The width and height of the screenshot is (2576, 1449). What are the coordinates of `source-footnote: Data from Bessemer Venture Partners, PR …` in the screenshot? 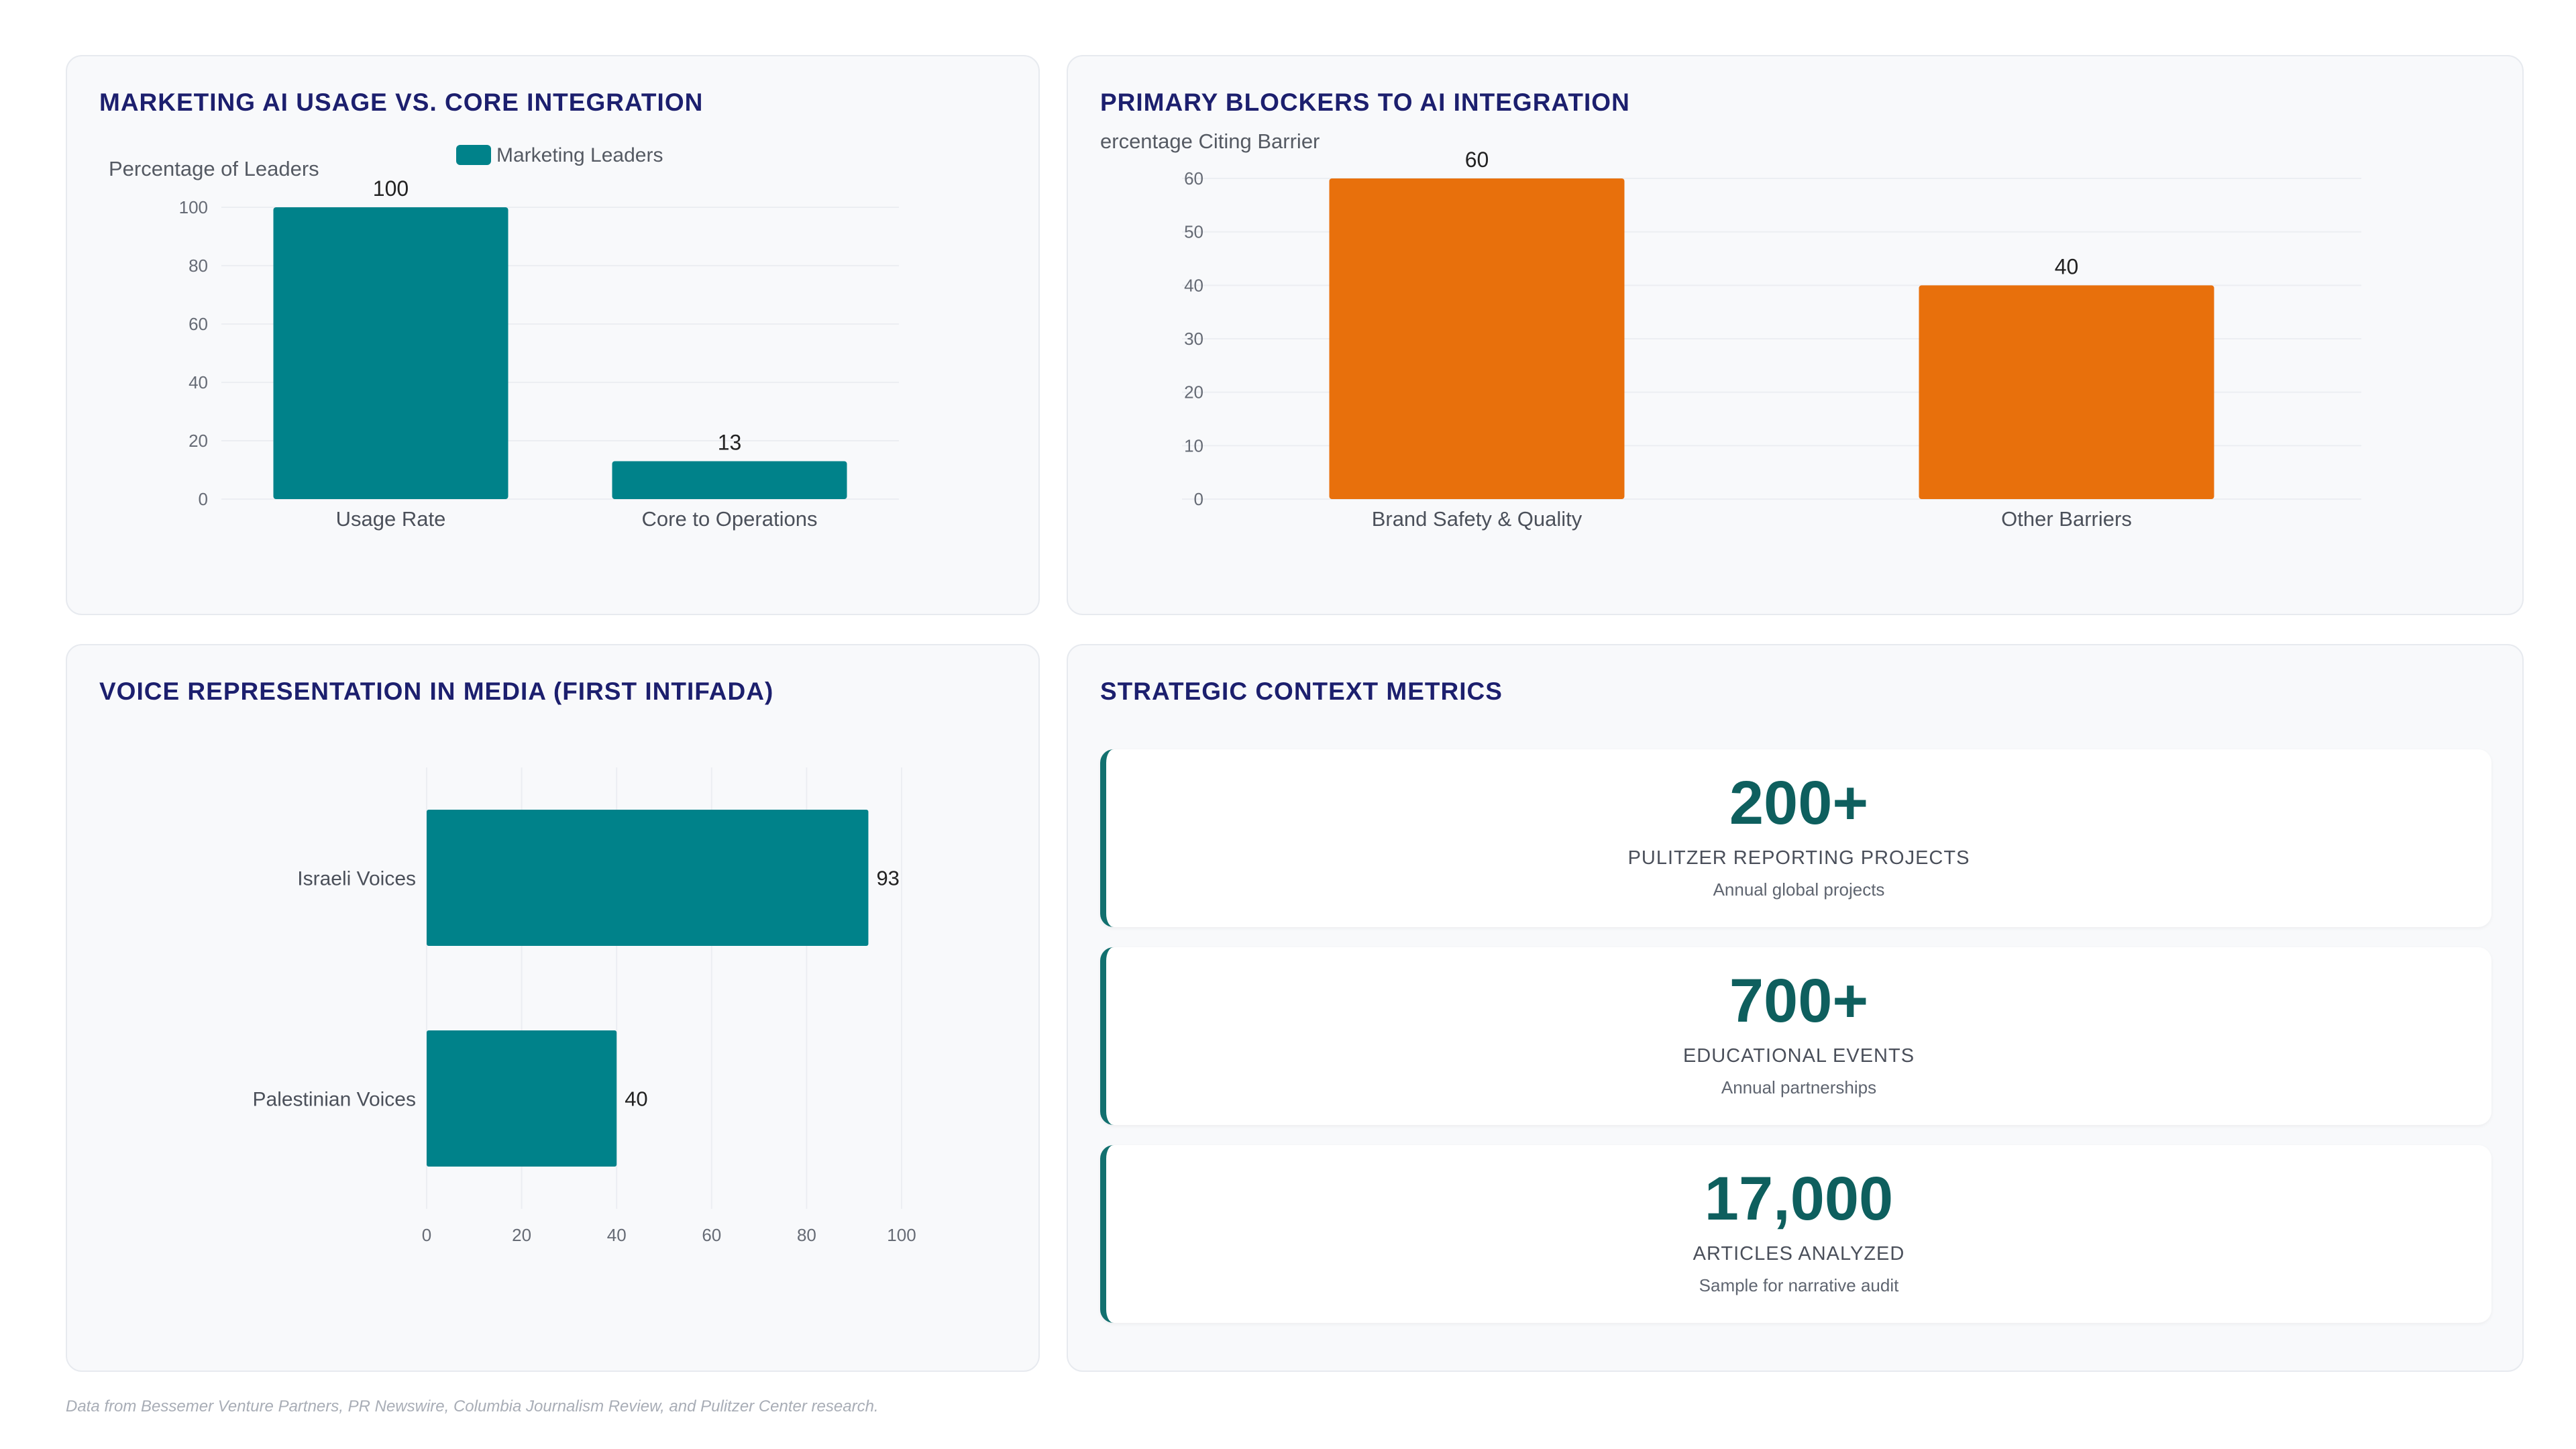 It's located at (472, 1406).